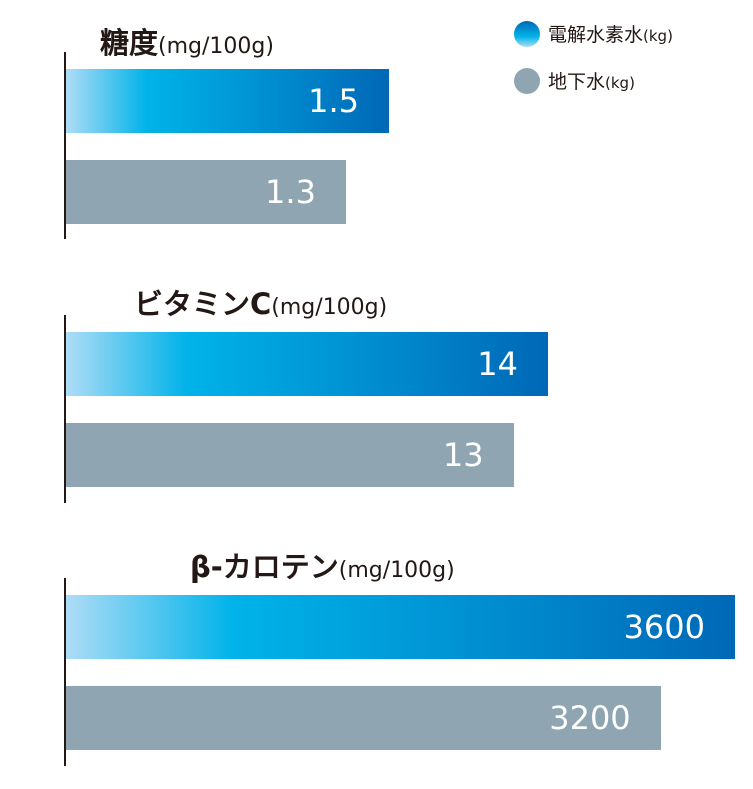 This screenshot has height=789, width=753. Describe the element at coordinates (664, 627) in the screenshot. I see `data-label: 3600` at that location.